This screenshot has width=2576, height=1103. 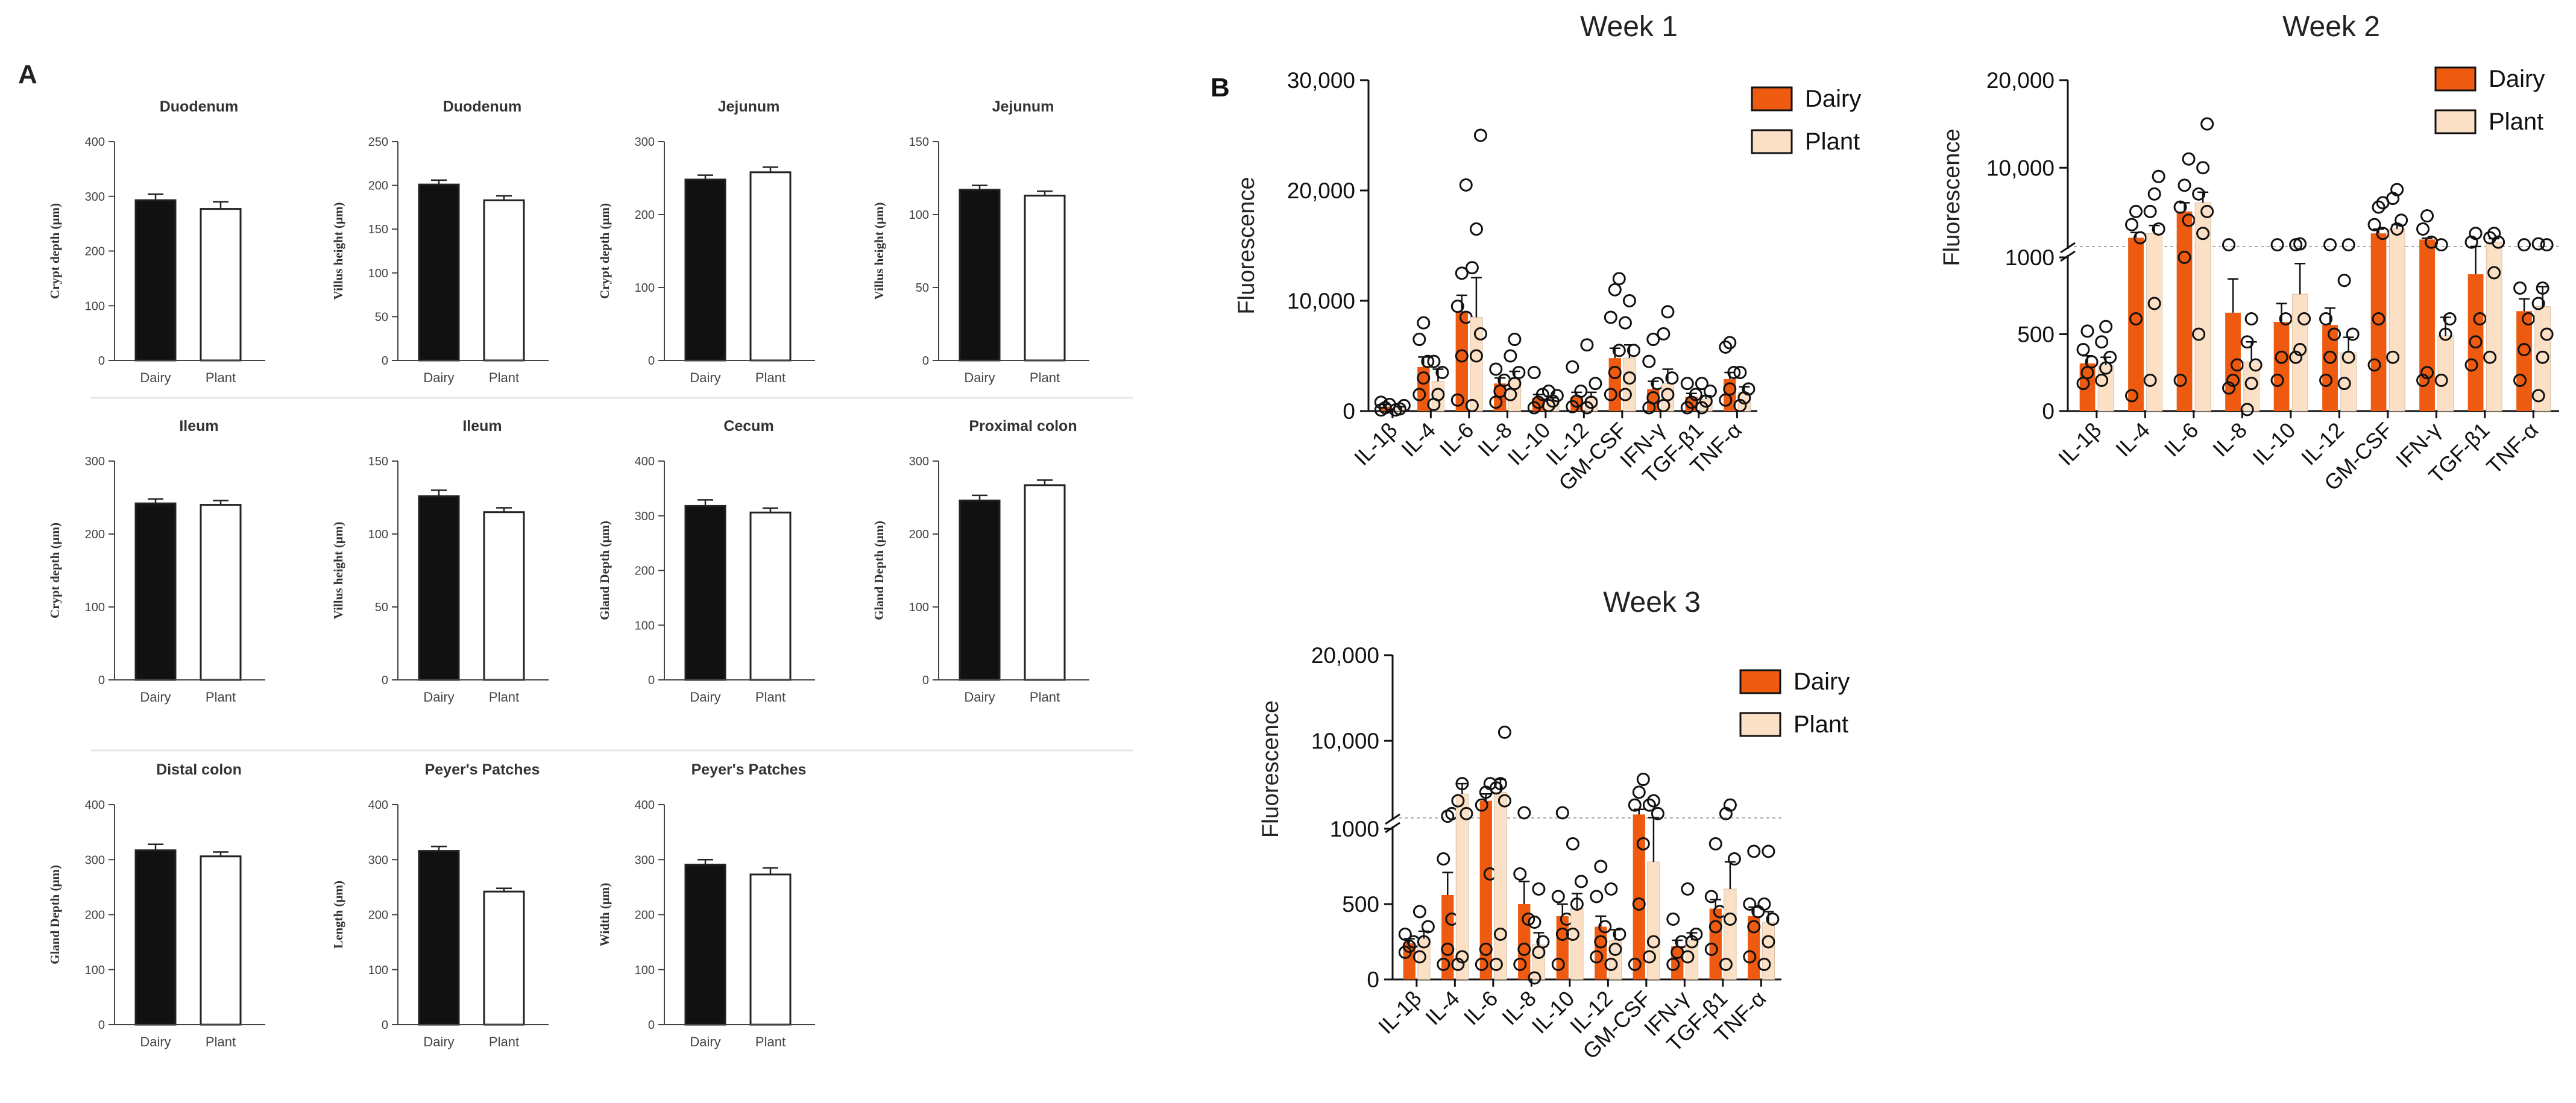 What do you see at coordinates (378, 229) in the screenshot?
I see `y-tick-label: 150` at bounding box center [378, 229].